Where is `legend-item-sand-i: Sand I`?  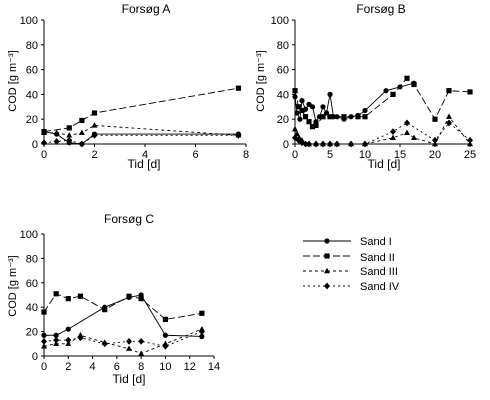
legend-item-sand-i: Sand I is located at coordinates (347, 242).